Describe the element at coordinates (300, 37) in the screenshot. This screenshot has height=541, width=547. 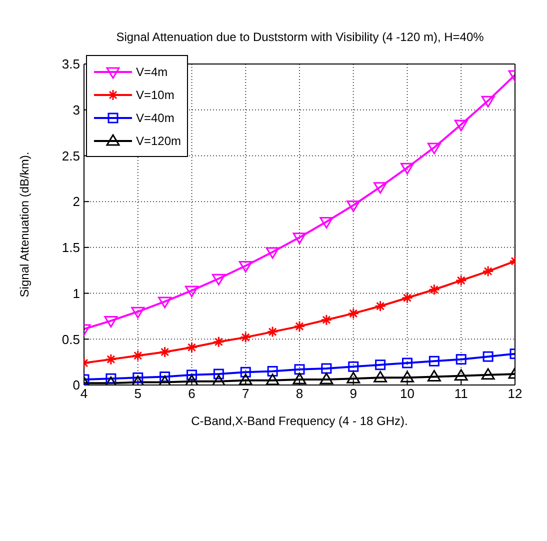
I see `chart-title: Signal Attenuation due to Duststorm with Visibility (4 -120 m), H=40%` at that location.